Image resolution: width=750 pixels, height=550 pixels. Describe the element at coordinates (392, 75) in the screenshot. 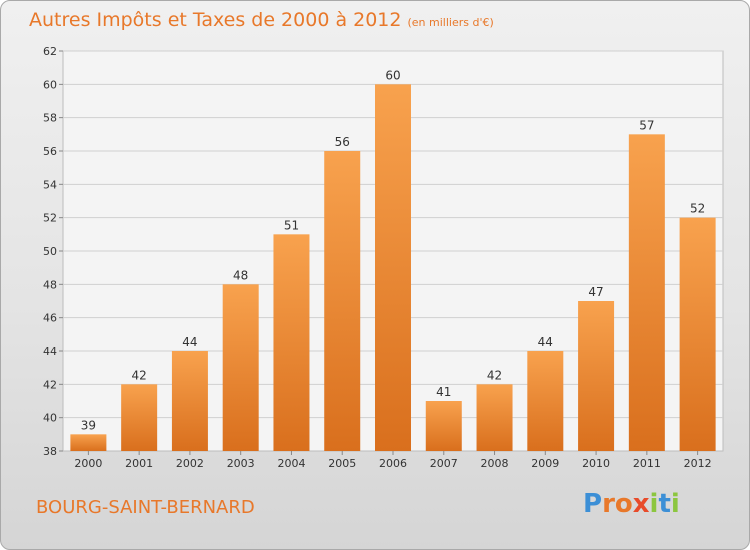

I see `bar-value-label: 60` at that location.